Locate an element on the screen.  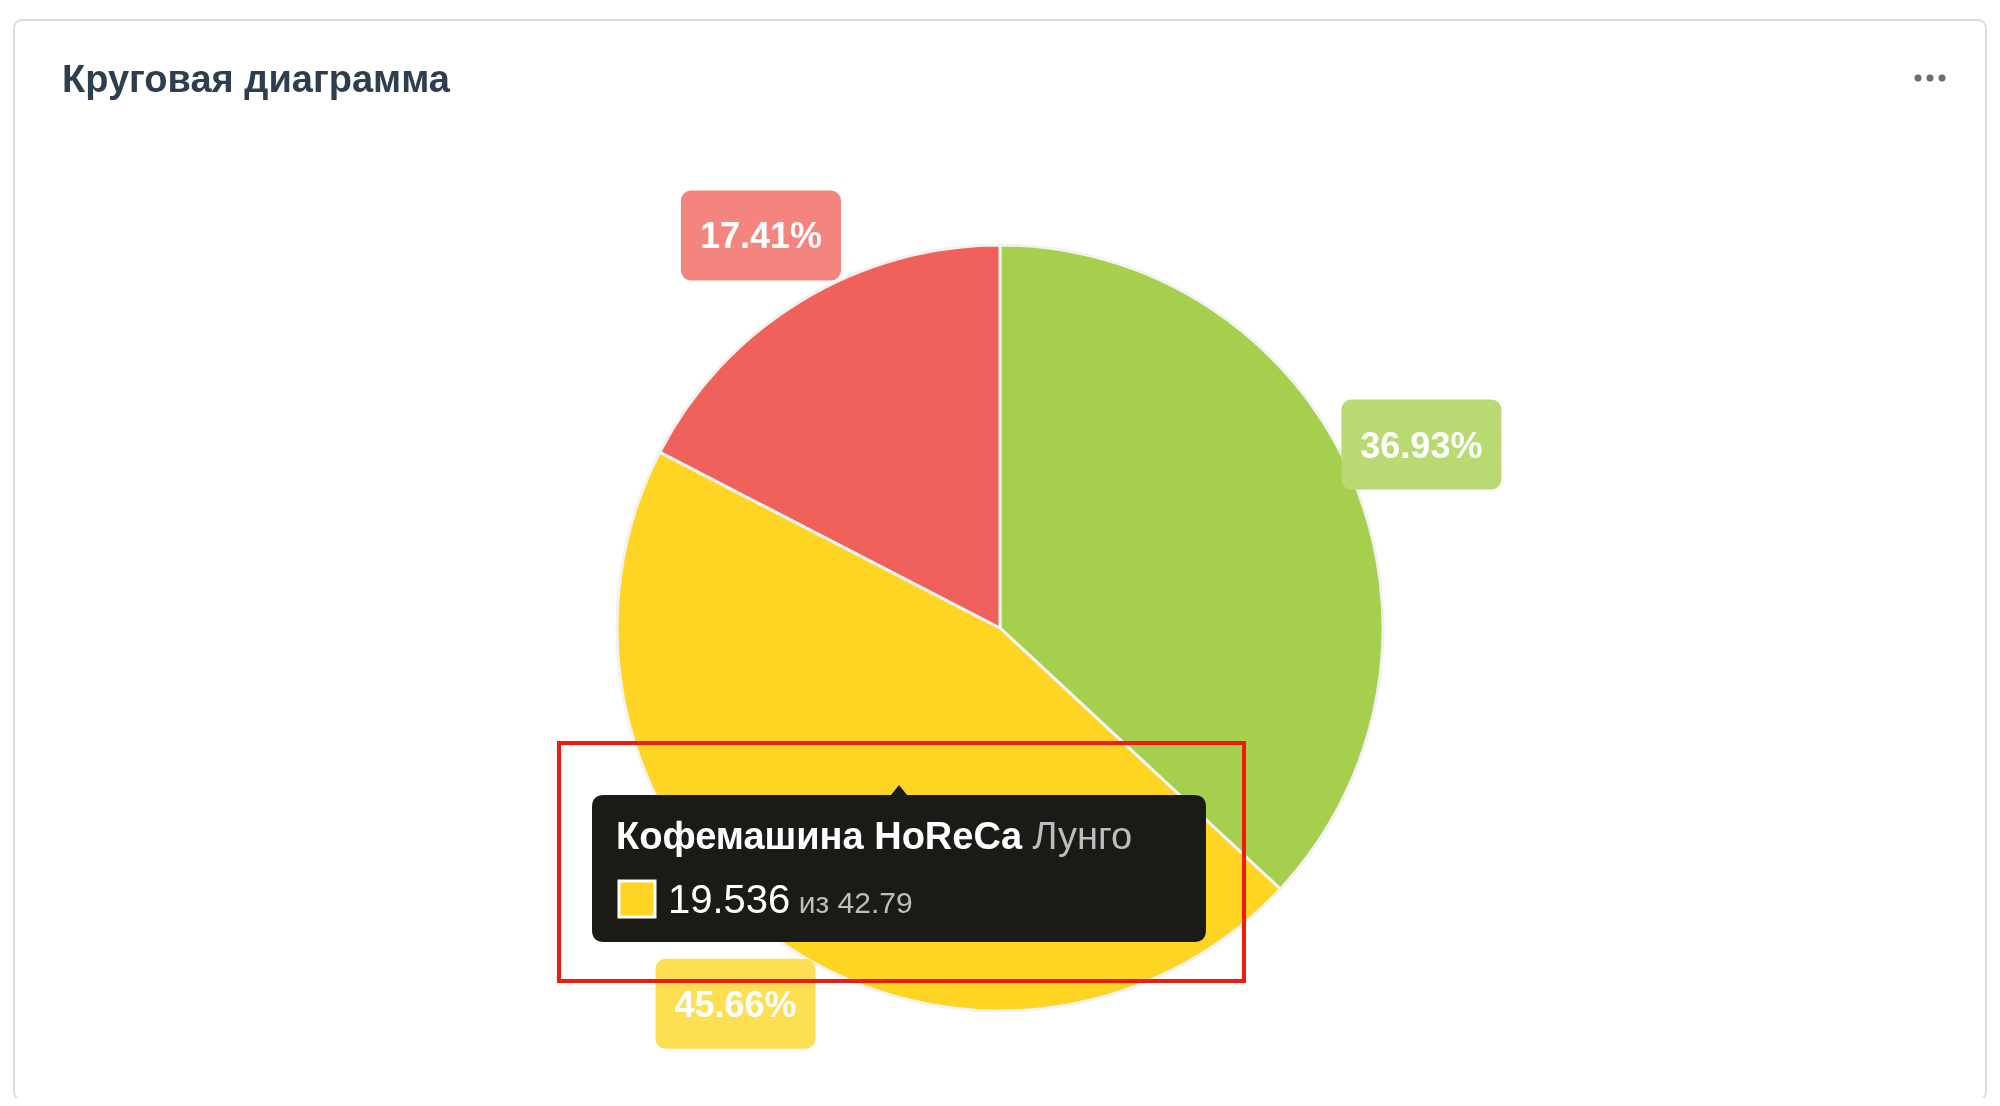
data-label: 36.93% is located at coordinates (1421, 445).